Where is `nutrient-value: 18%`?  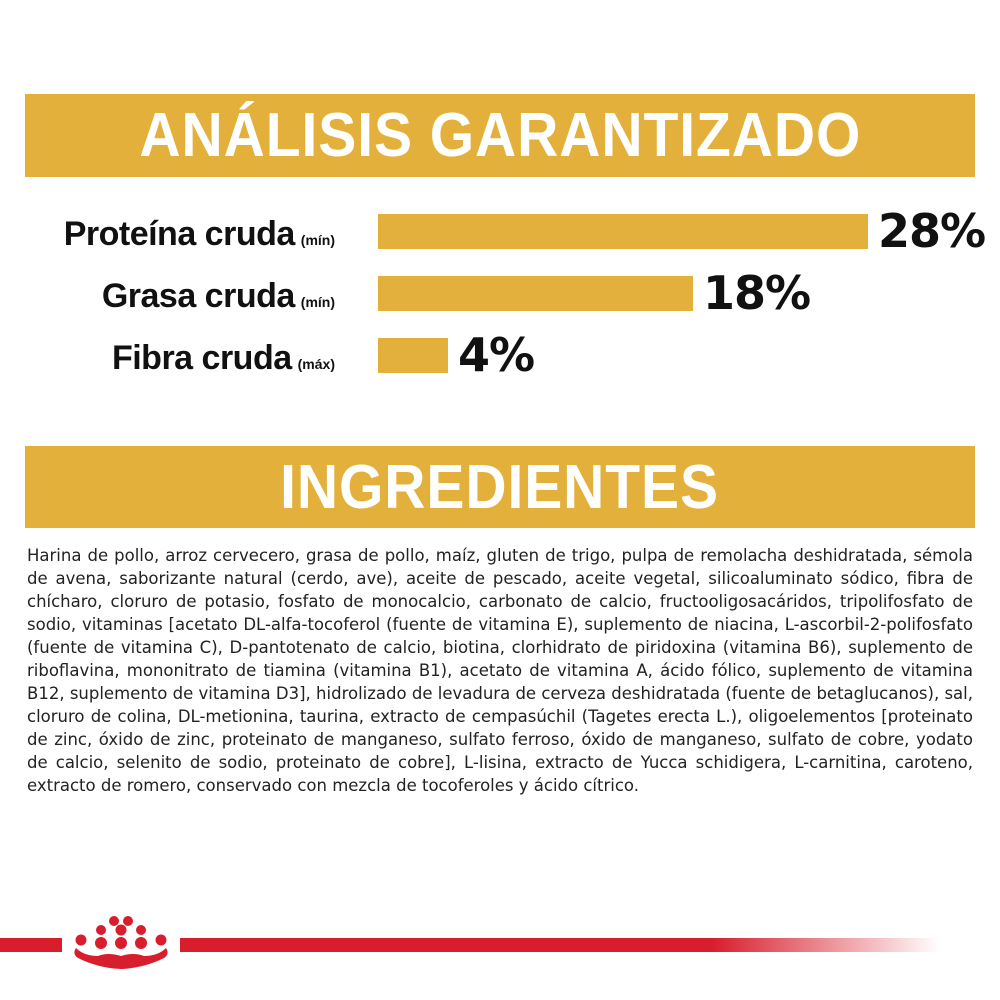
nutrient-value: 18% is located at coordinates (757, 293).